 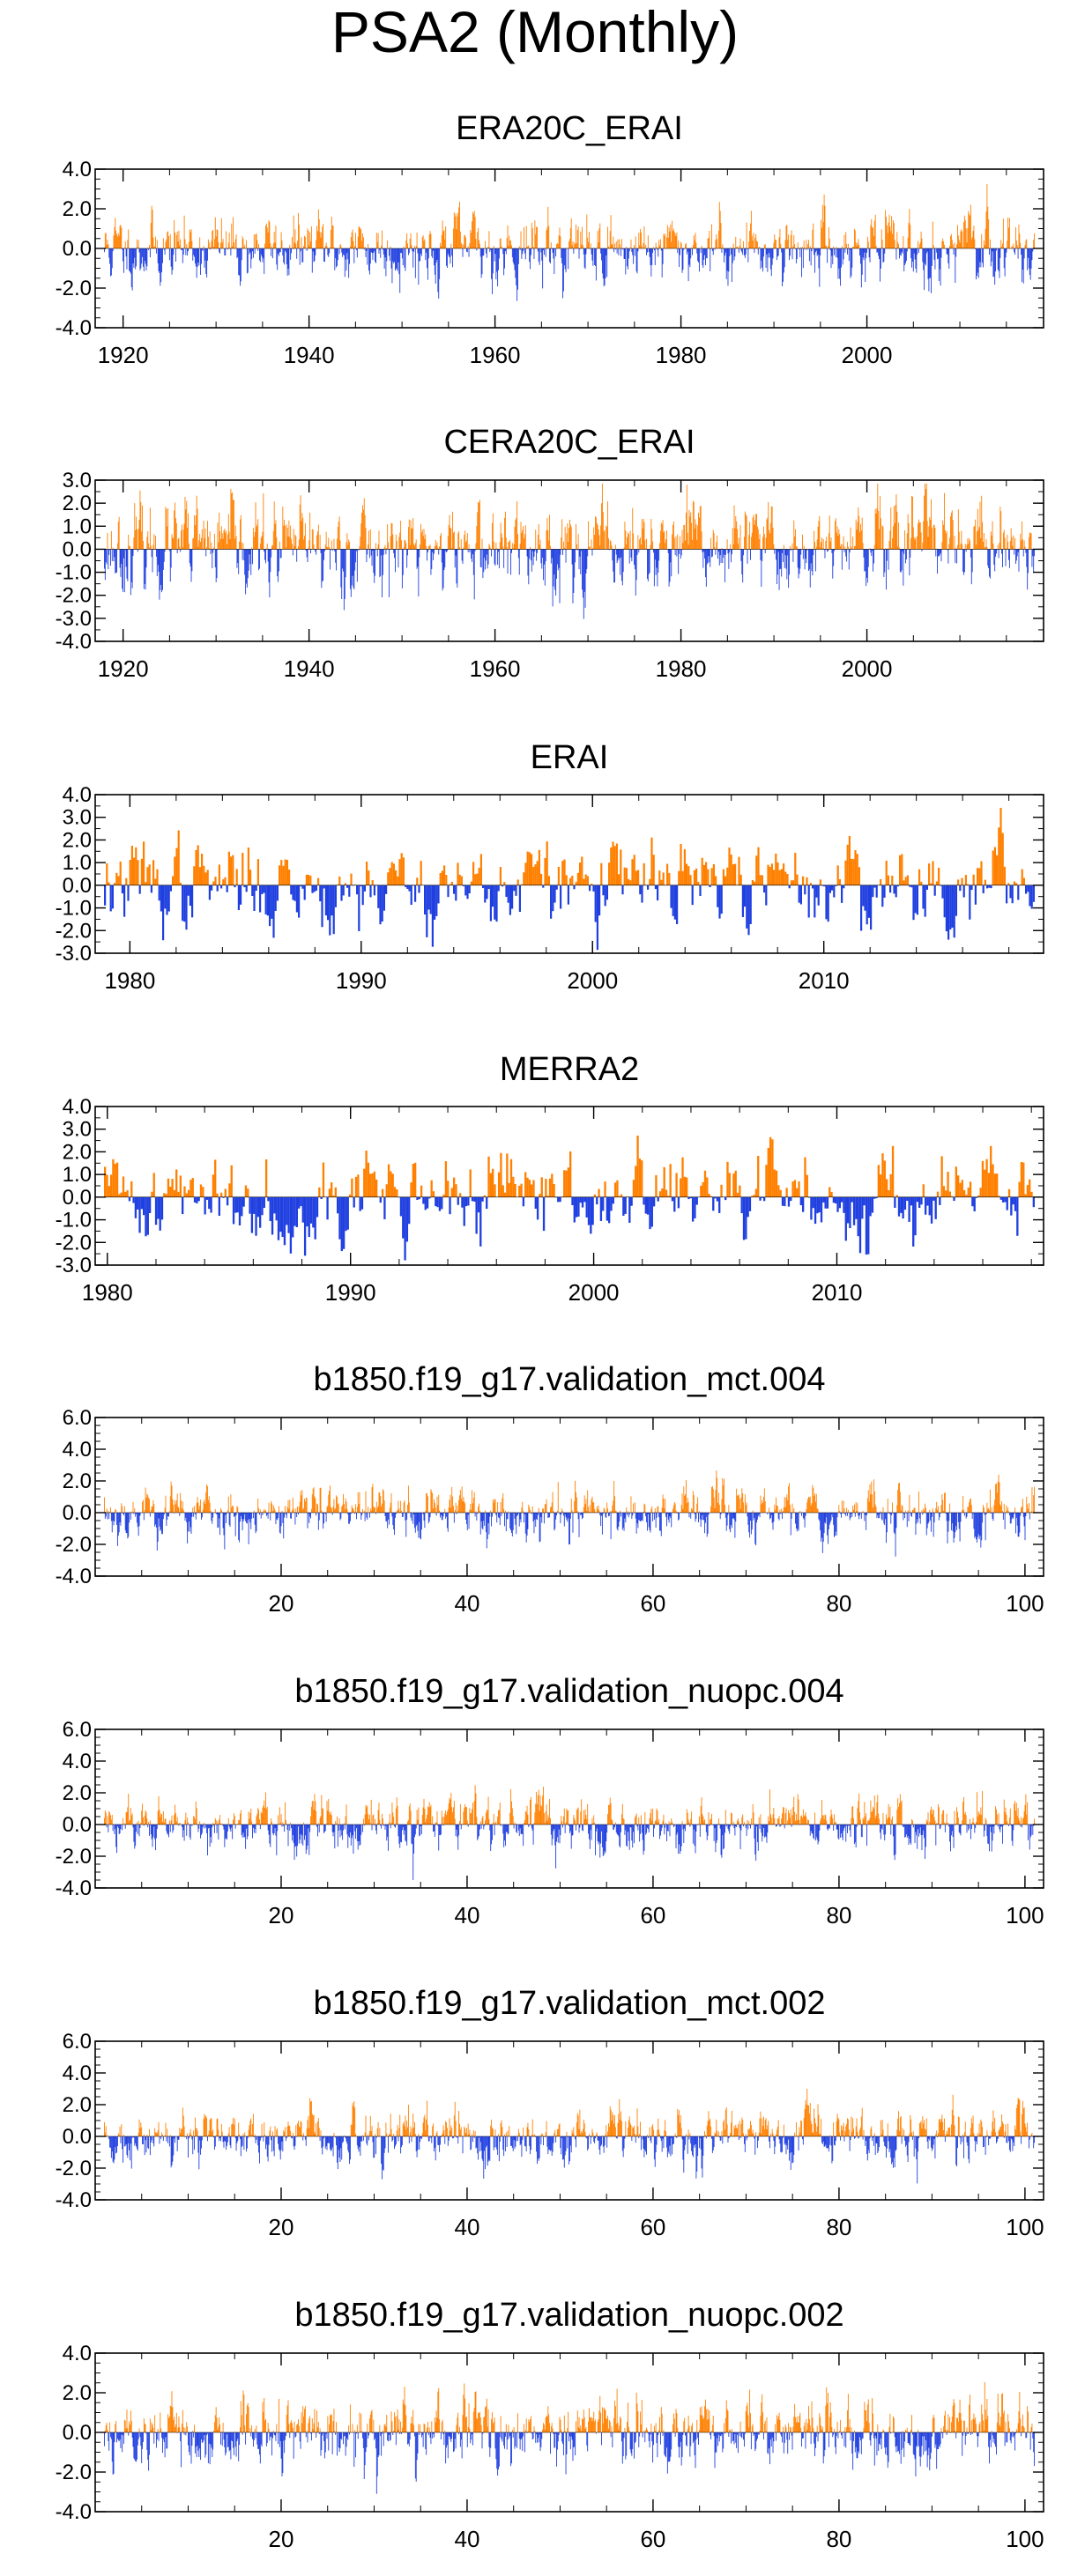 What do you see at coordinates (77, 249) in the screenshot?
I see `y-tick-label: 0.0` at bounding box center [77, 249].